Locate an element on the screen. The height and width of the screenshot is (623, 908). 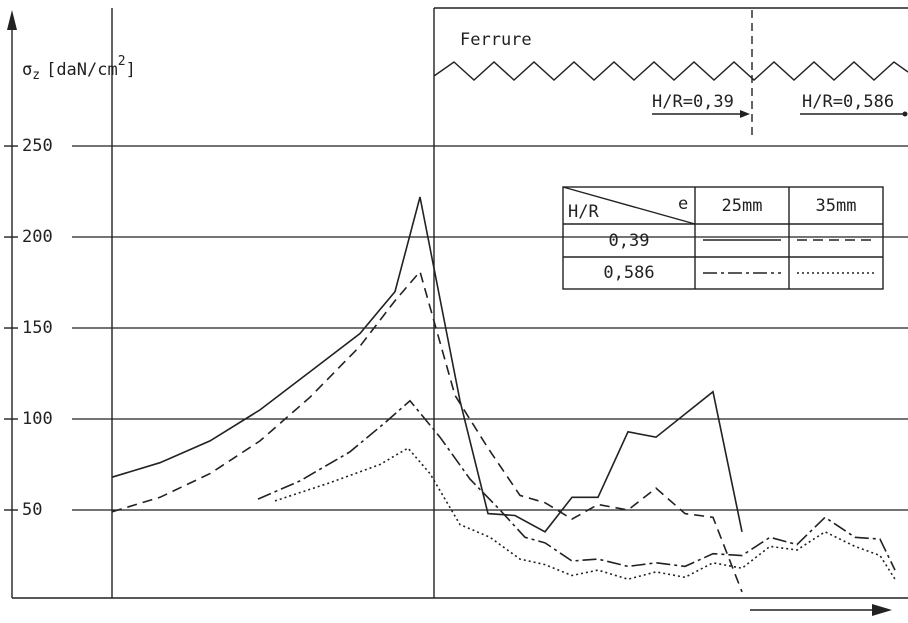
ratio-dot is located at coordinates (905, 114).